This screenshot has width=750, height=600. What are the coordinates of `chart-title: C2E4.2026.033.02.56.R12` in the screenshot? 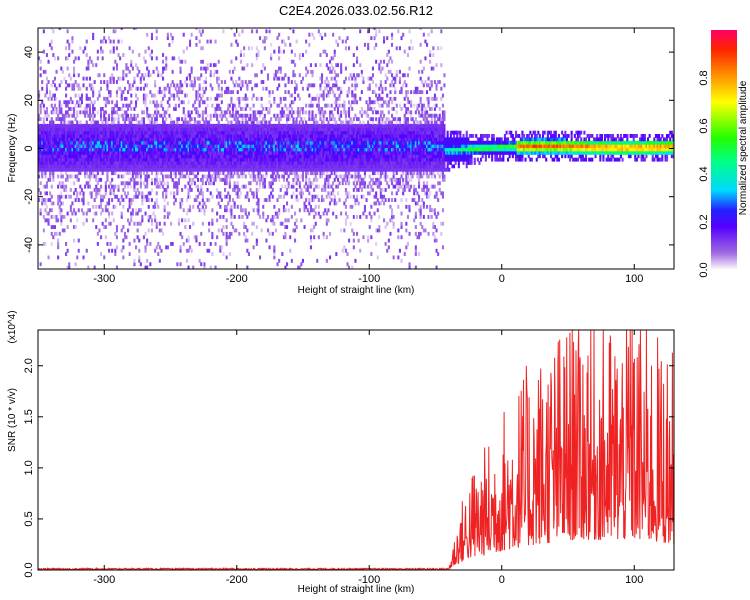 It's located at (356, 10).